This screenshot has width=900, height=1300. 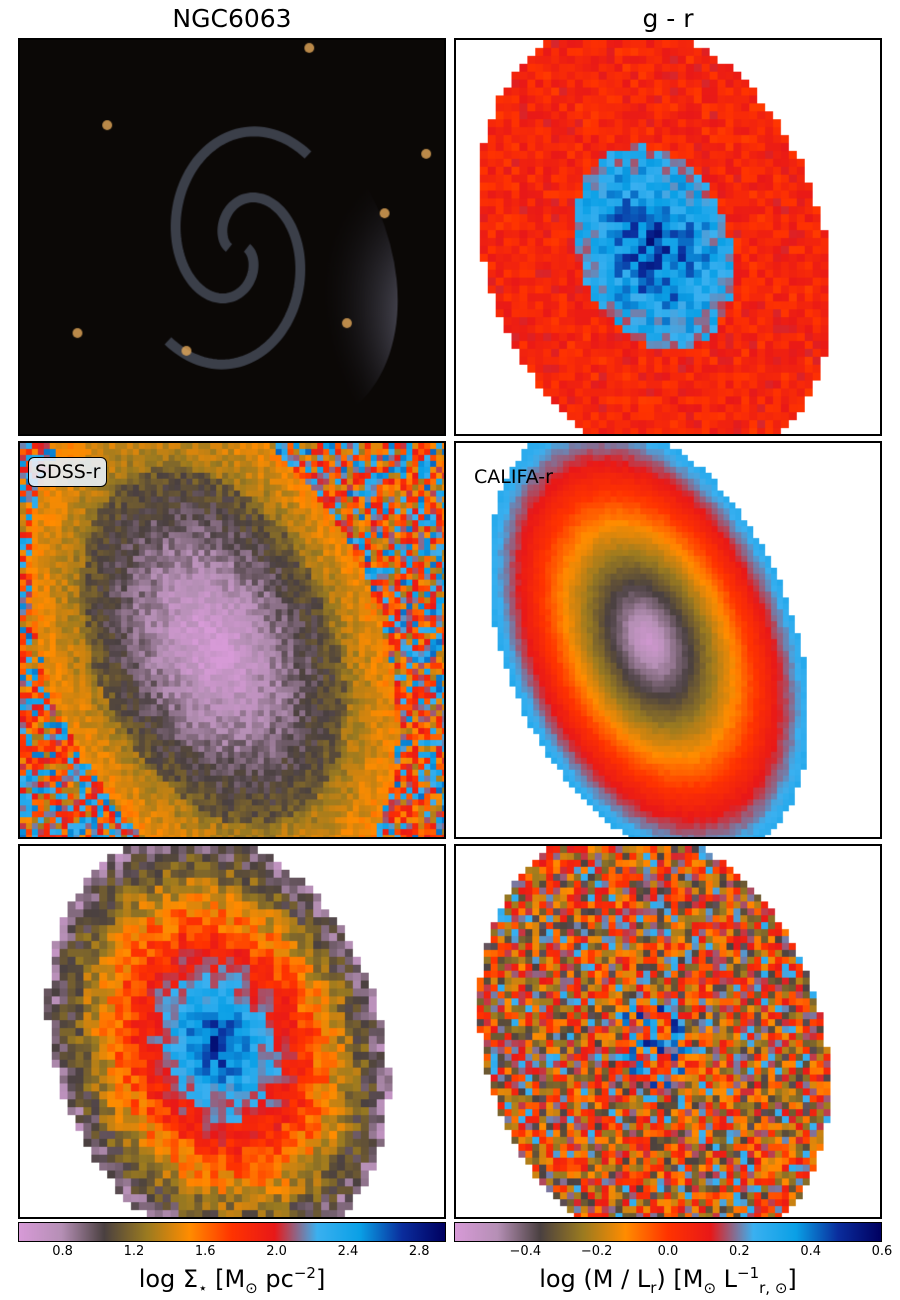 What do you see at coordinates (68, 472) in the screenshot?
I see `sdss-r-label: SDSS-r` at bounding box center [68, 472].